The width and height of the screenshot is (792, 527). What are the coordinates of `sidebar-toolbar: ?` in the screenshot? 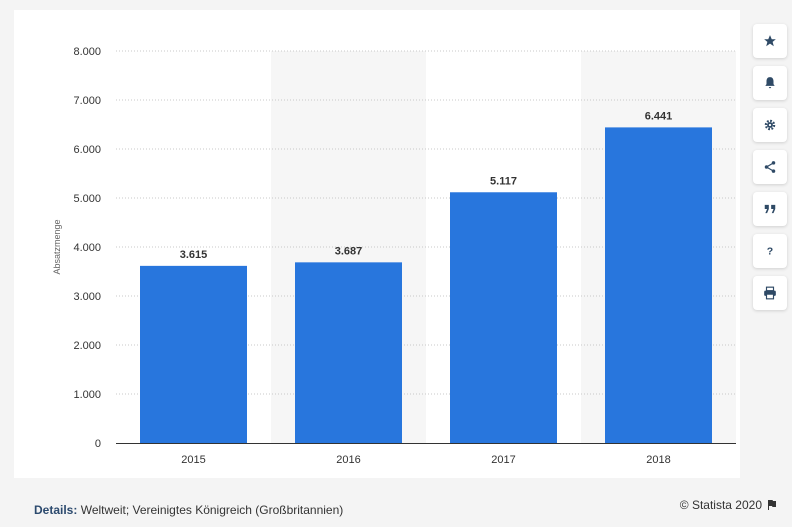 It's located at (770, 171).